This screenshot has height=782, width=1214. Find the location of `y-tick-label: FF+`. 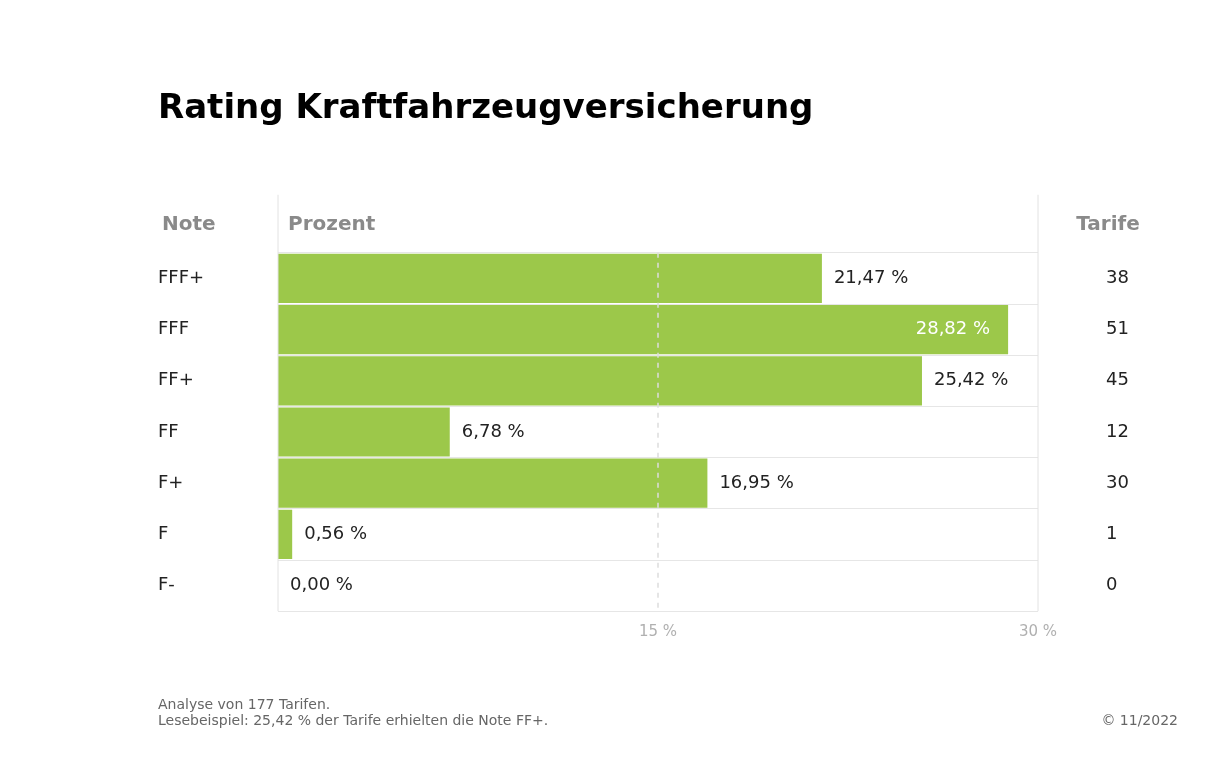

y-tick-label: FF+ is located at coordinates (176, 379).